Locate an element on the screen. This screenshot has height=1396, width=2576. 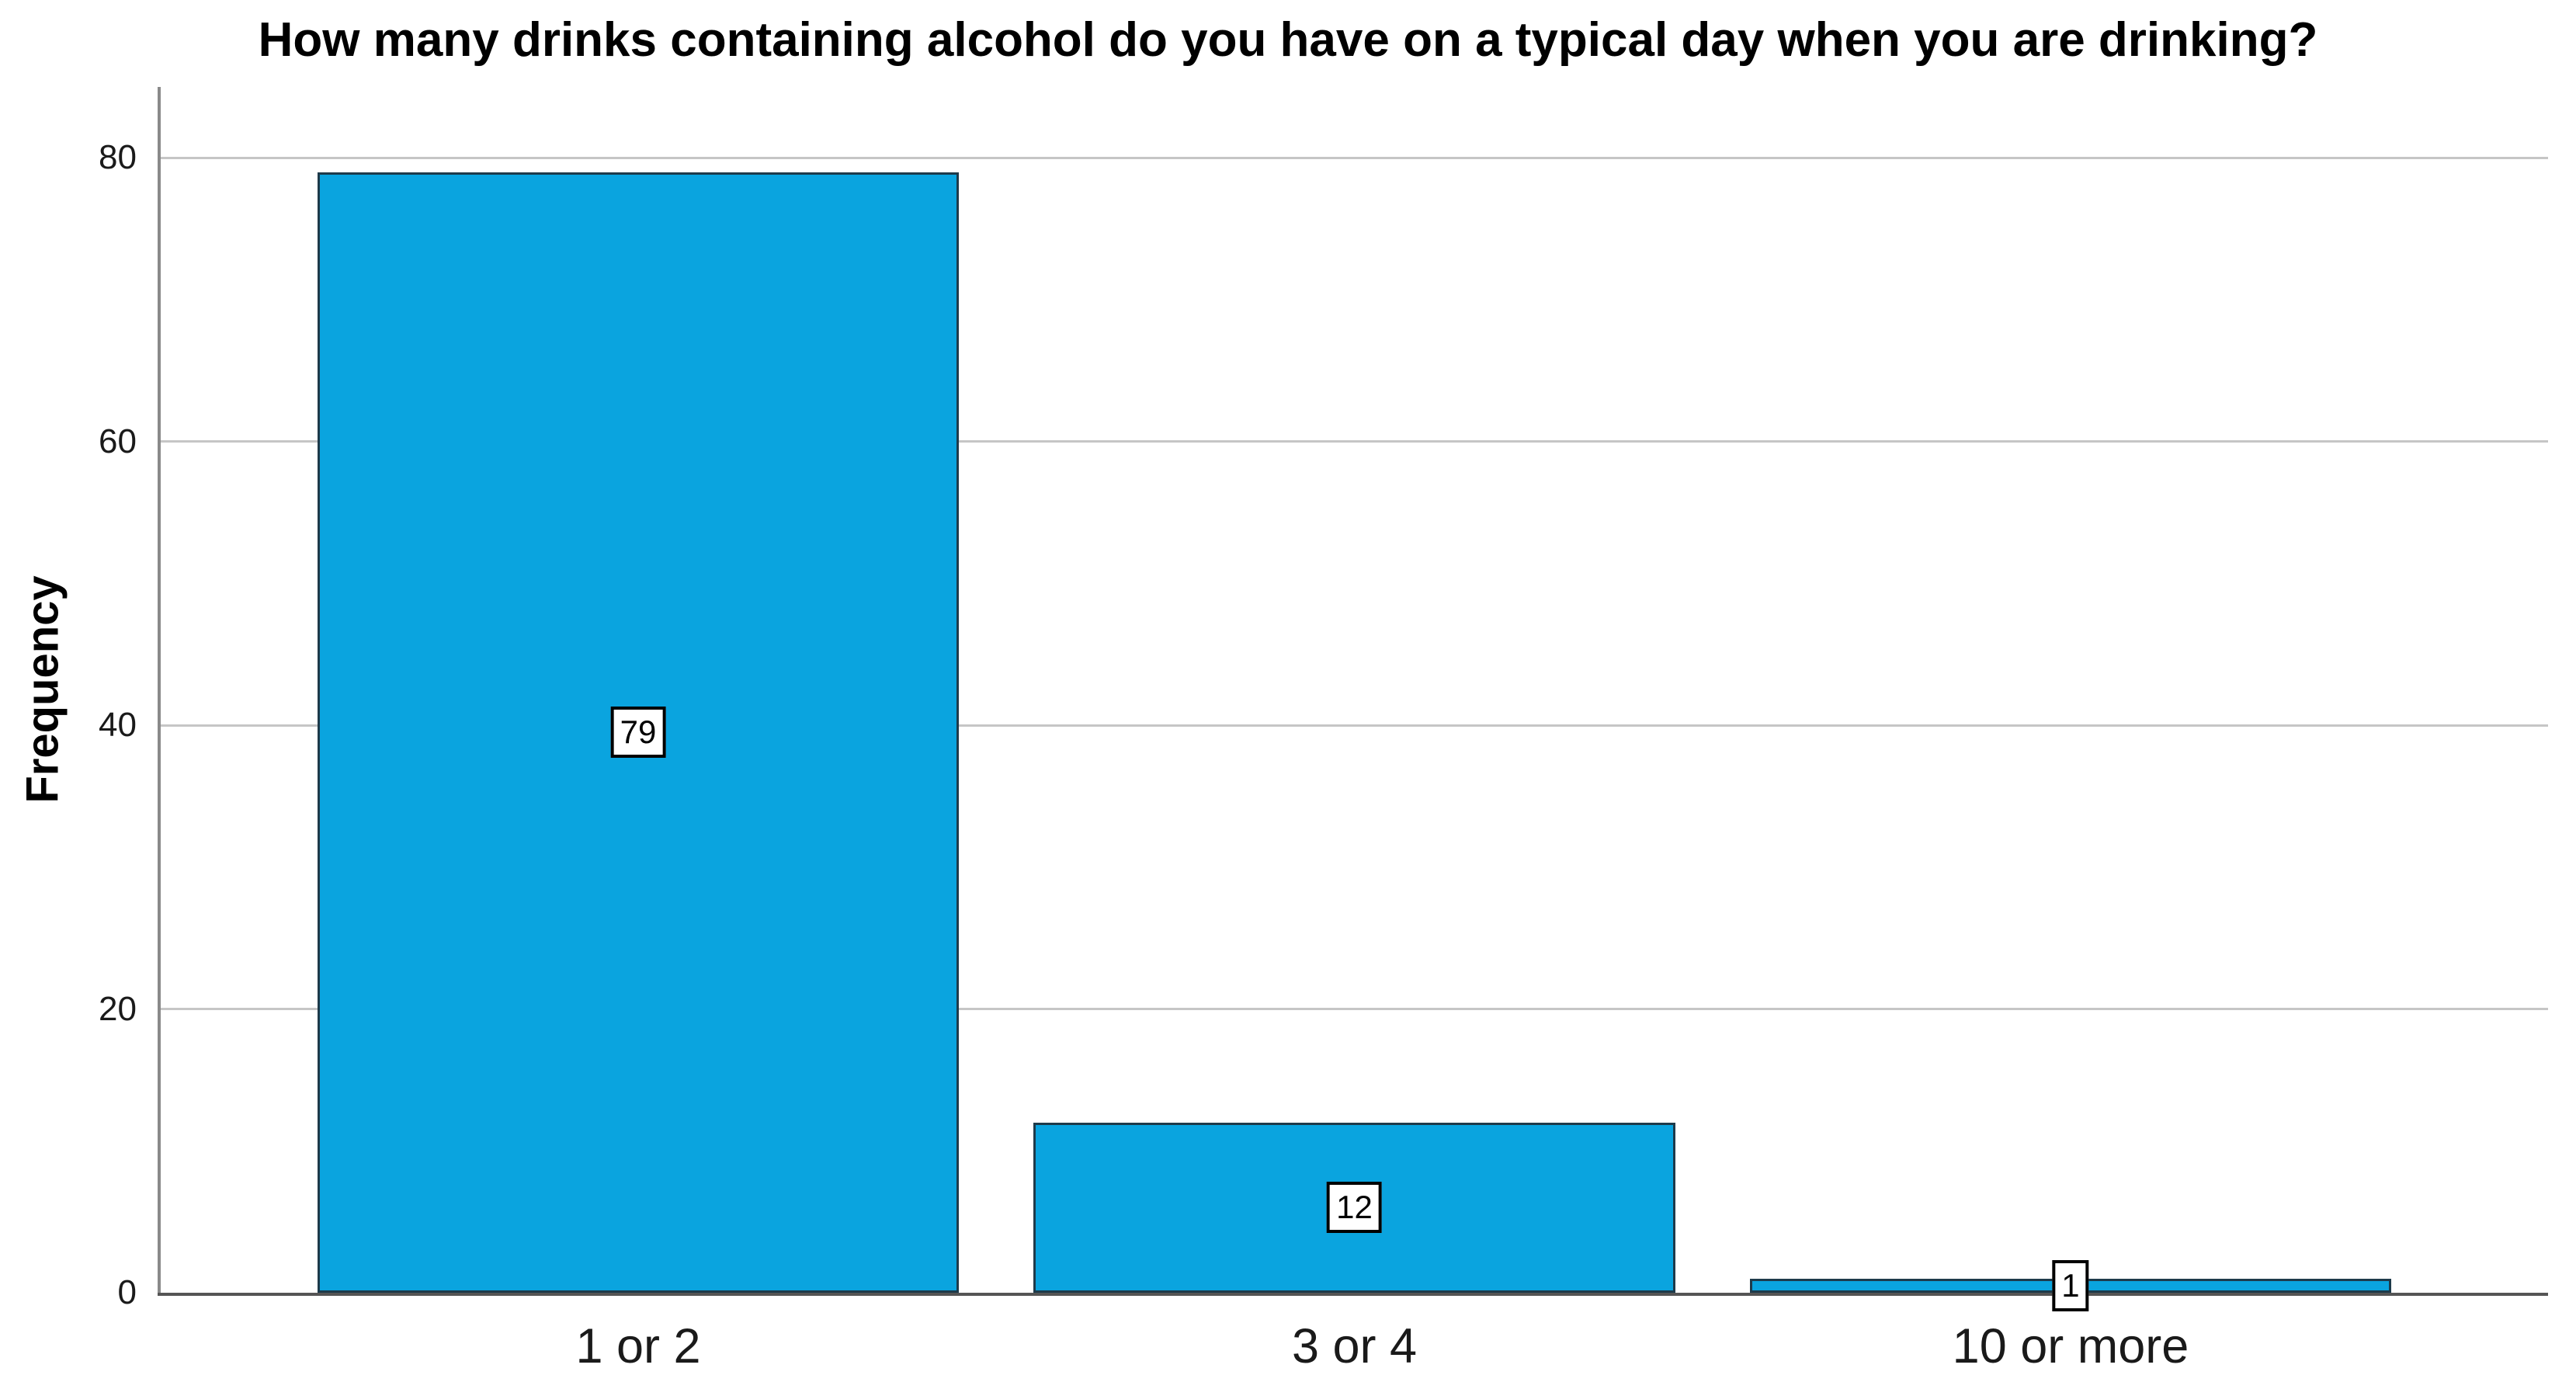
x-axis-labels: 1 or 2 3 or 4 10 or more is located at coordinates (1354, 1349).